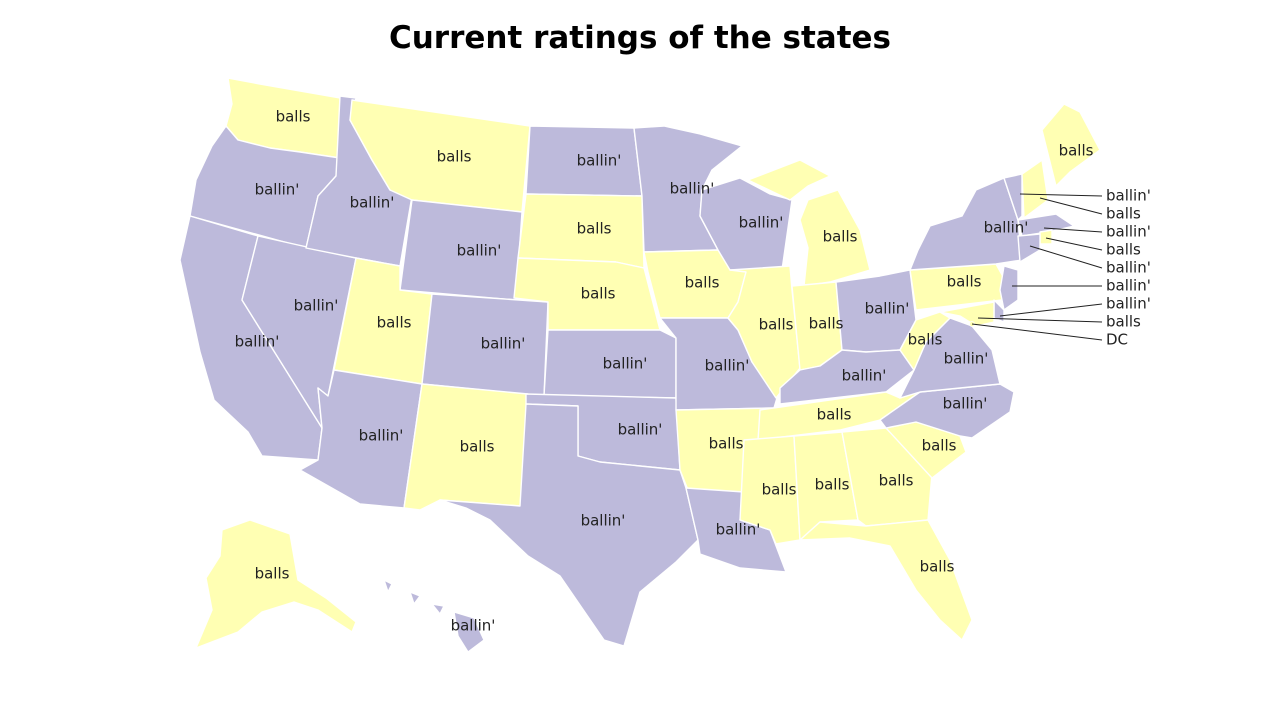 Image resolution: width=1280 pixels, height=720 pixels. What do you see at coordinates (473, 626) in the screenshot?
I see `state-label-hi: ballin'` at bounding box center [473, 626].